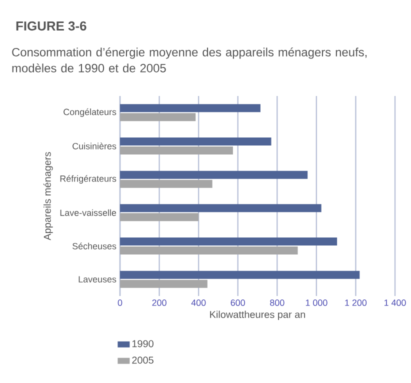  Describe the element at coordinates (159, 303) in the screenshot. I see `x-tick-label: 200` at that location.